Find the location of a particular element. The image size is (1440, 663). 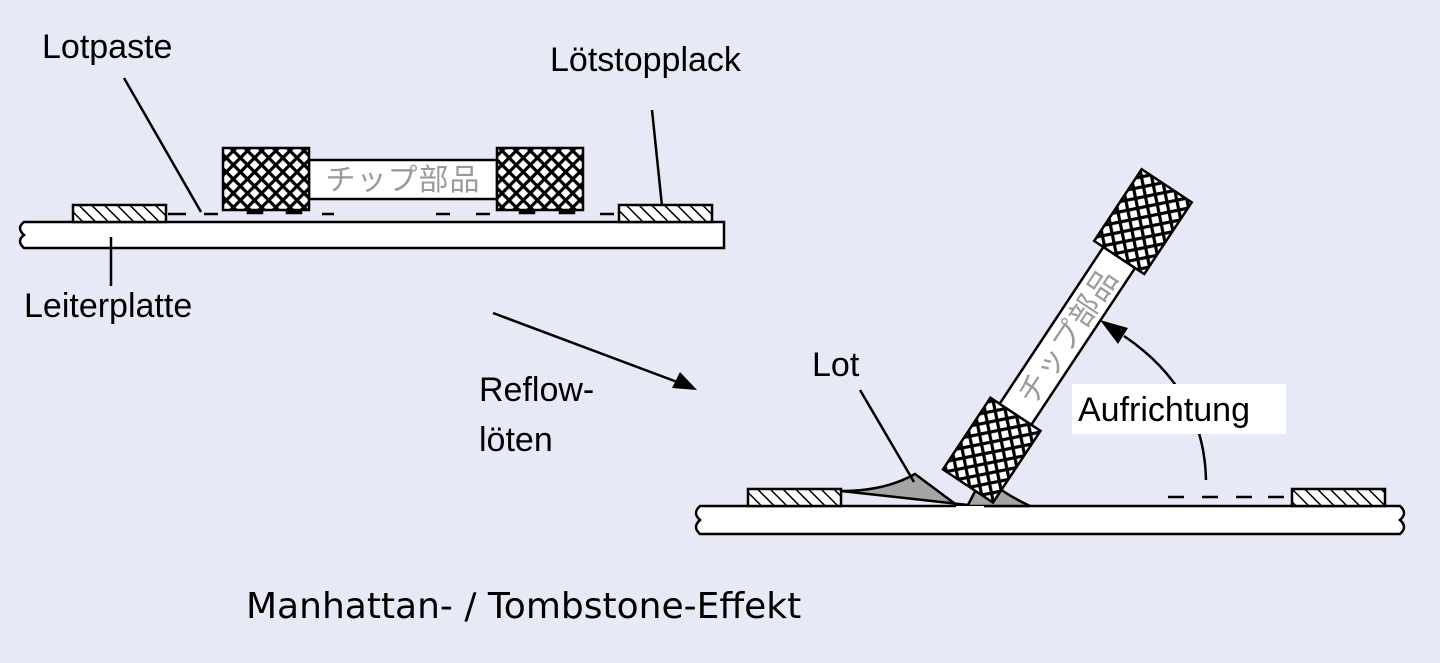

pad-gap is located at coordinates (970, 512).